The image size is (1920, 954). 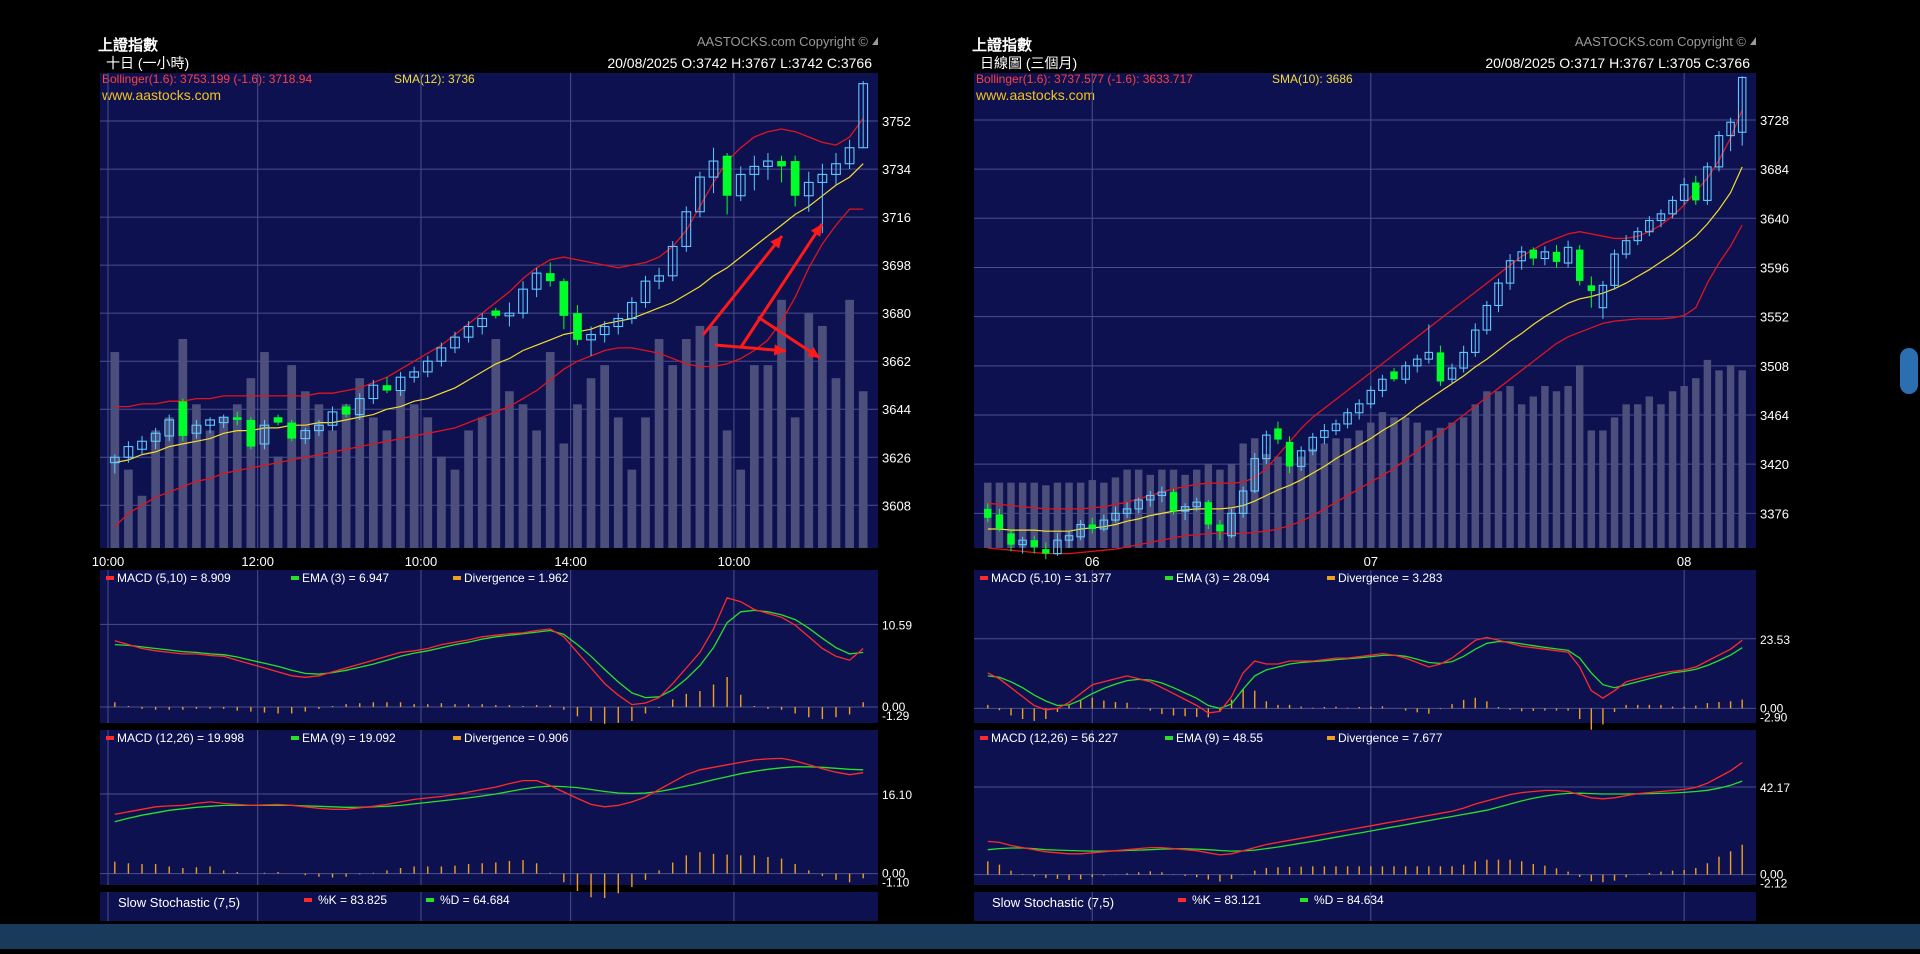 I want to click on annotation-arrowhead, so click(x=813, y=352).